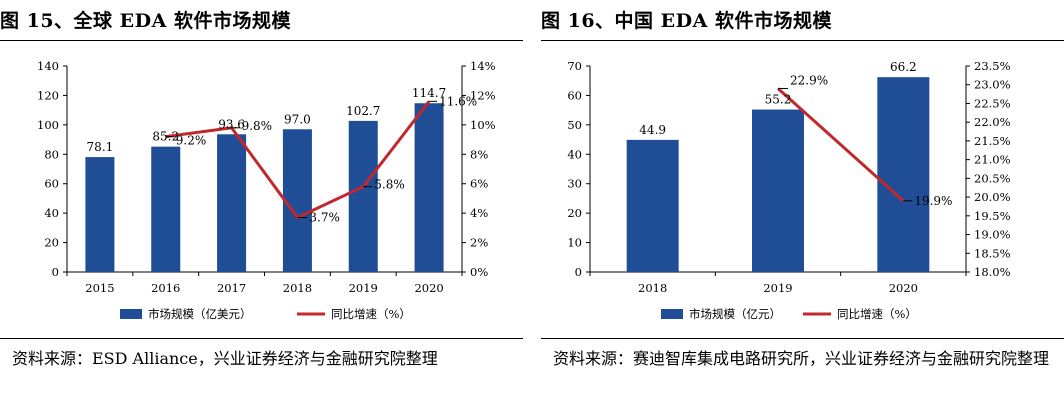 This screenshot has height=405, width=1064. I want to click on right-y-tick-label: 4%, so click(479, 213).